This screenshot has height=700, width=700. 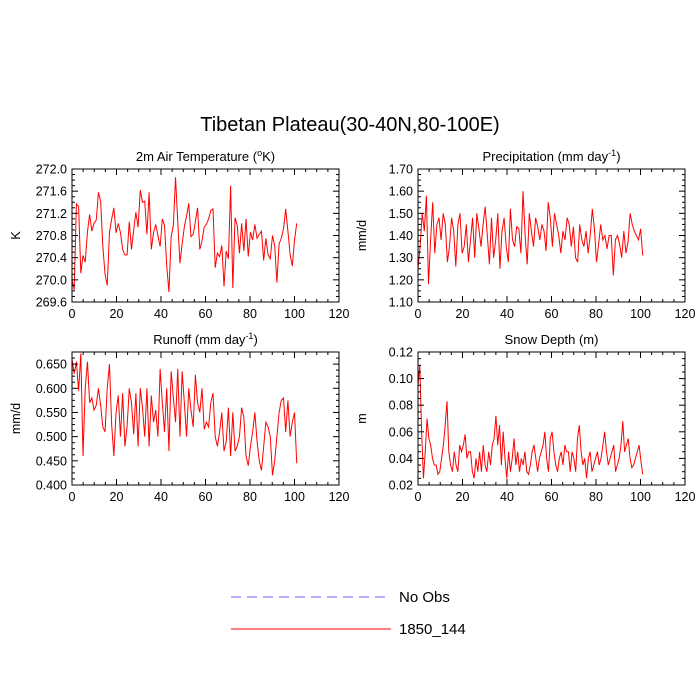 I want to click on figure-title: Tibetan Plateau(30-40N,80-100E), so click(x=349, y=125).